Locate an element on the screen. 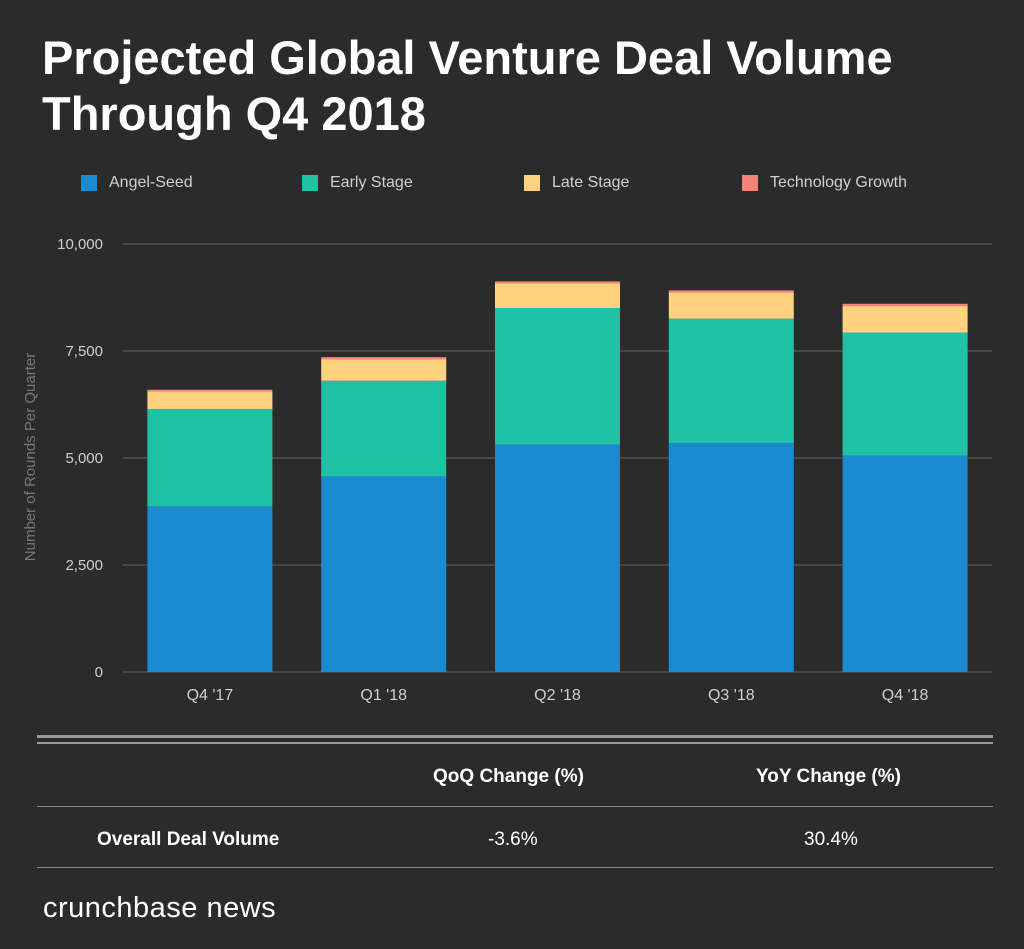 Image resolution: width=1024 pixels, height=949 pixels. y-tick-label: 2,500 is located at coordinates (84, 565).